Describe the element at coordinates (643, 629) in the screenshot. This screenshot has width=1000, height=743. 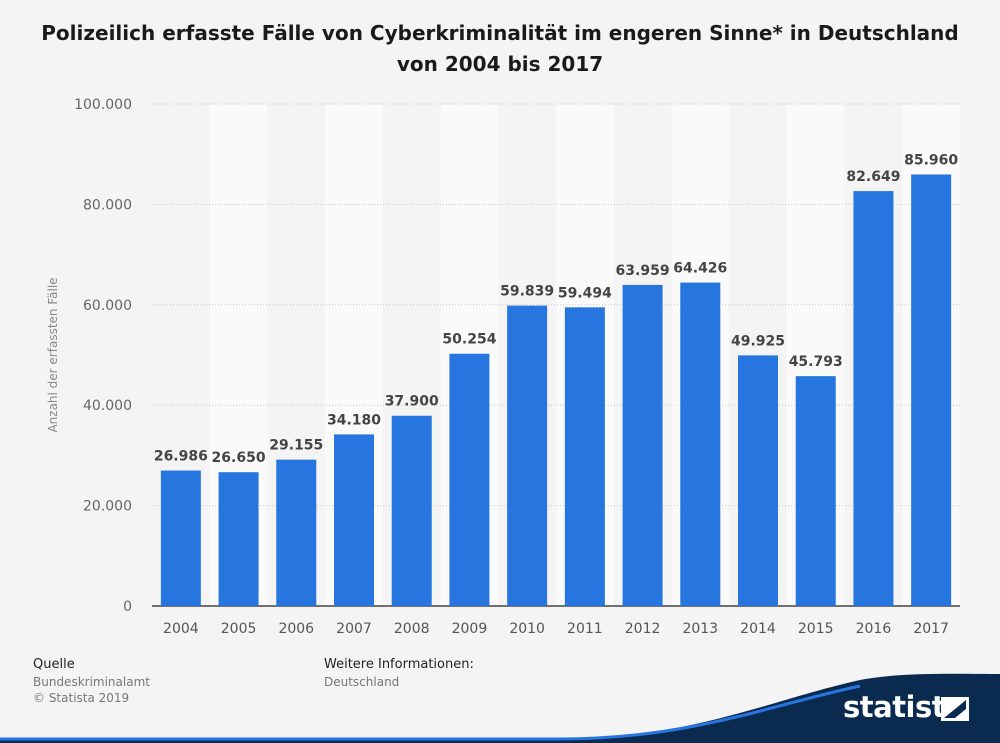
I see `x-tick-label: 2012` at that location.